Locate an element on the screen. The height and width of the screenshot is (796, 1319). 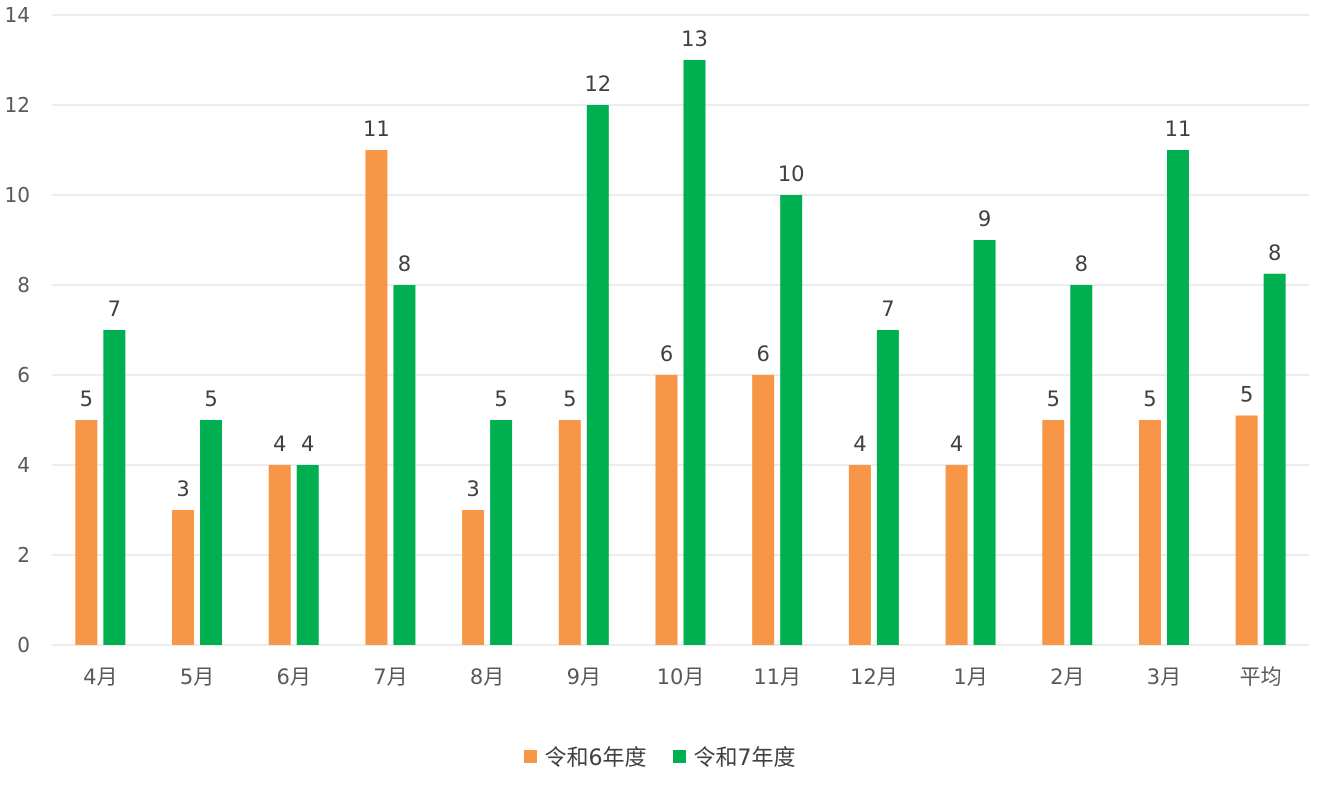
x-tick-label: 3月 is located at coordinates (1164, 677).